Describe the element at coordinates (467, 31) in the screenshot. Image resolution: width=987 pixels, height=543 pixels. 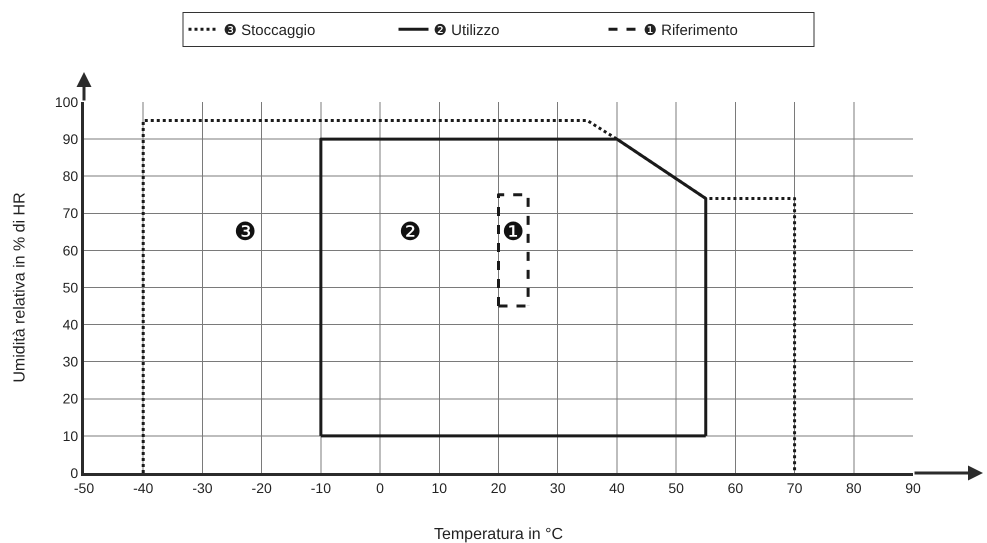
I see `legend-label: ❷ Utilizzo` at that location.